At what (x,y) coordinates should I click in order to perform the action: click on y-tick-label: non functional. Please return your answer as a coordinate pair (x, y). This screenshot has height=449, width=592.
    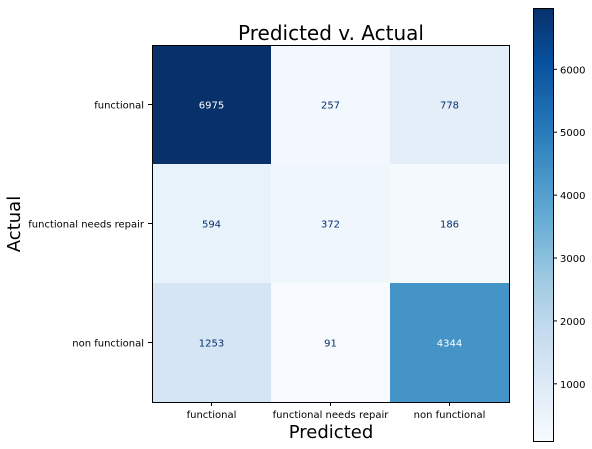
    Looking at the image, I should click on (108, 344).